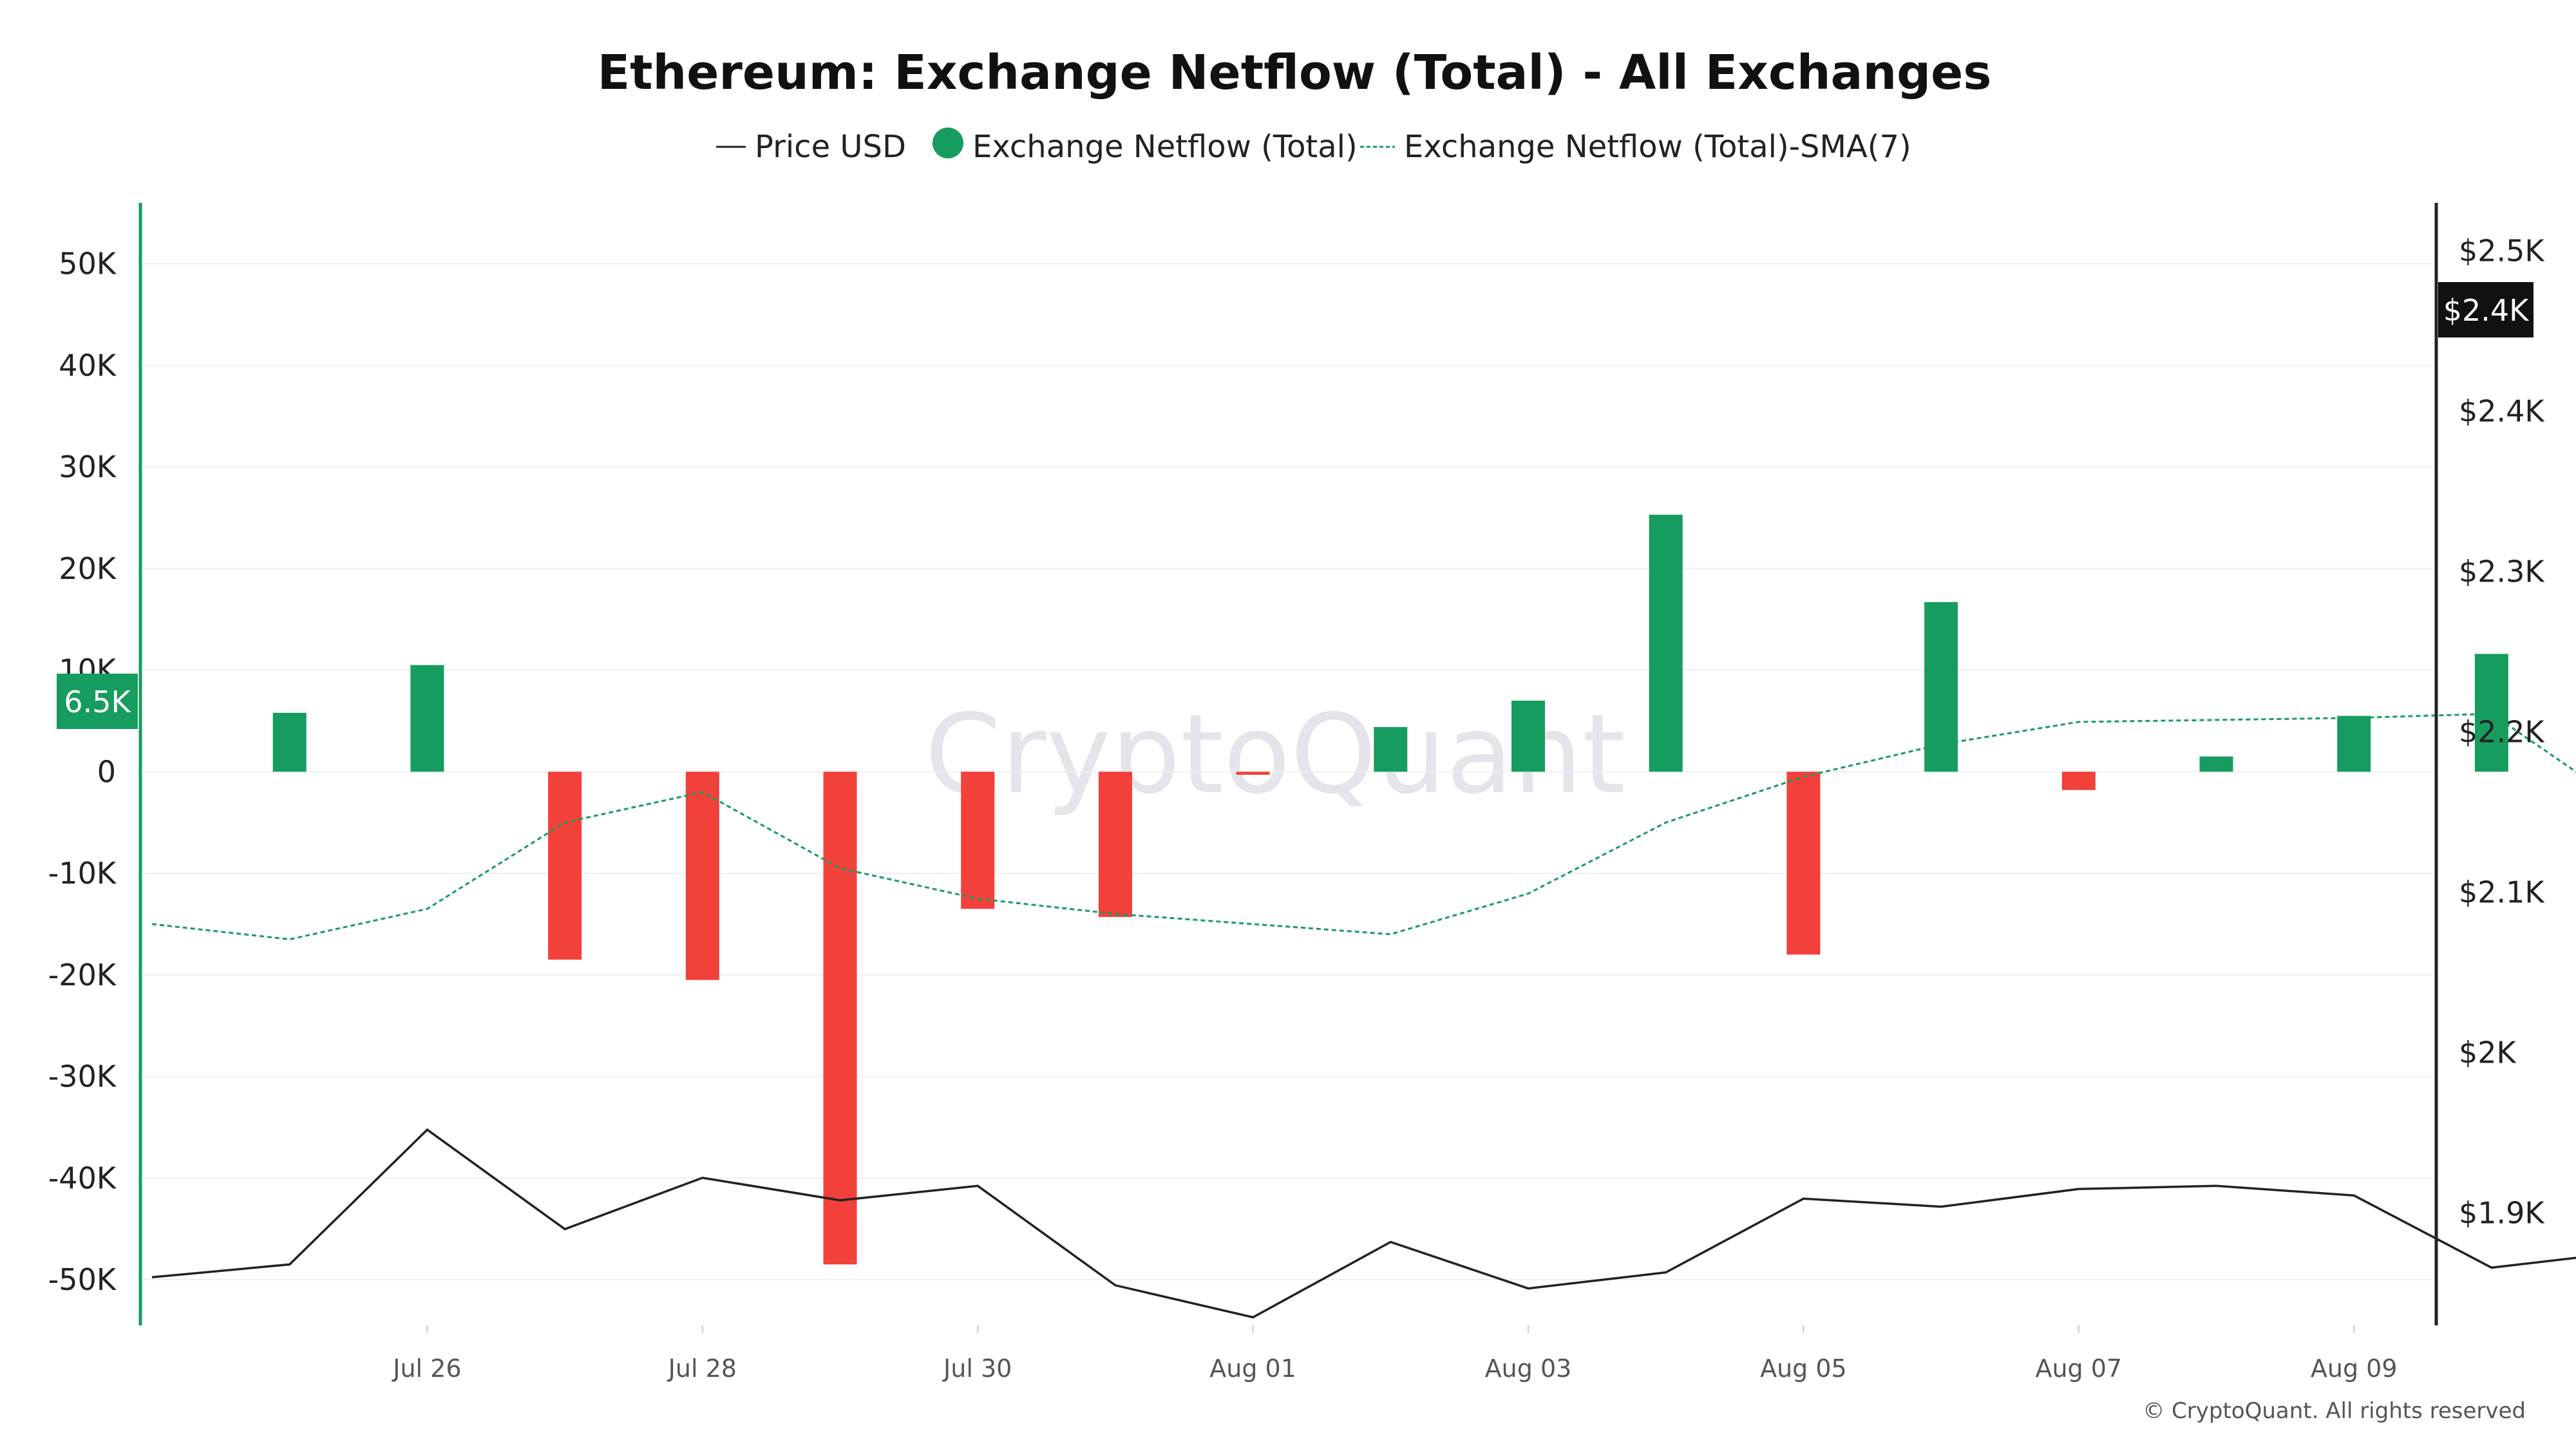  Describe the element at coordinates (1275, 755) in the screenshot. I see `watermark: CryptoQuant` at that location.